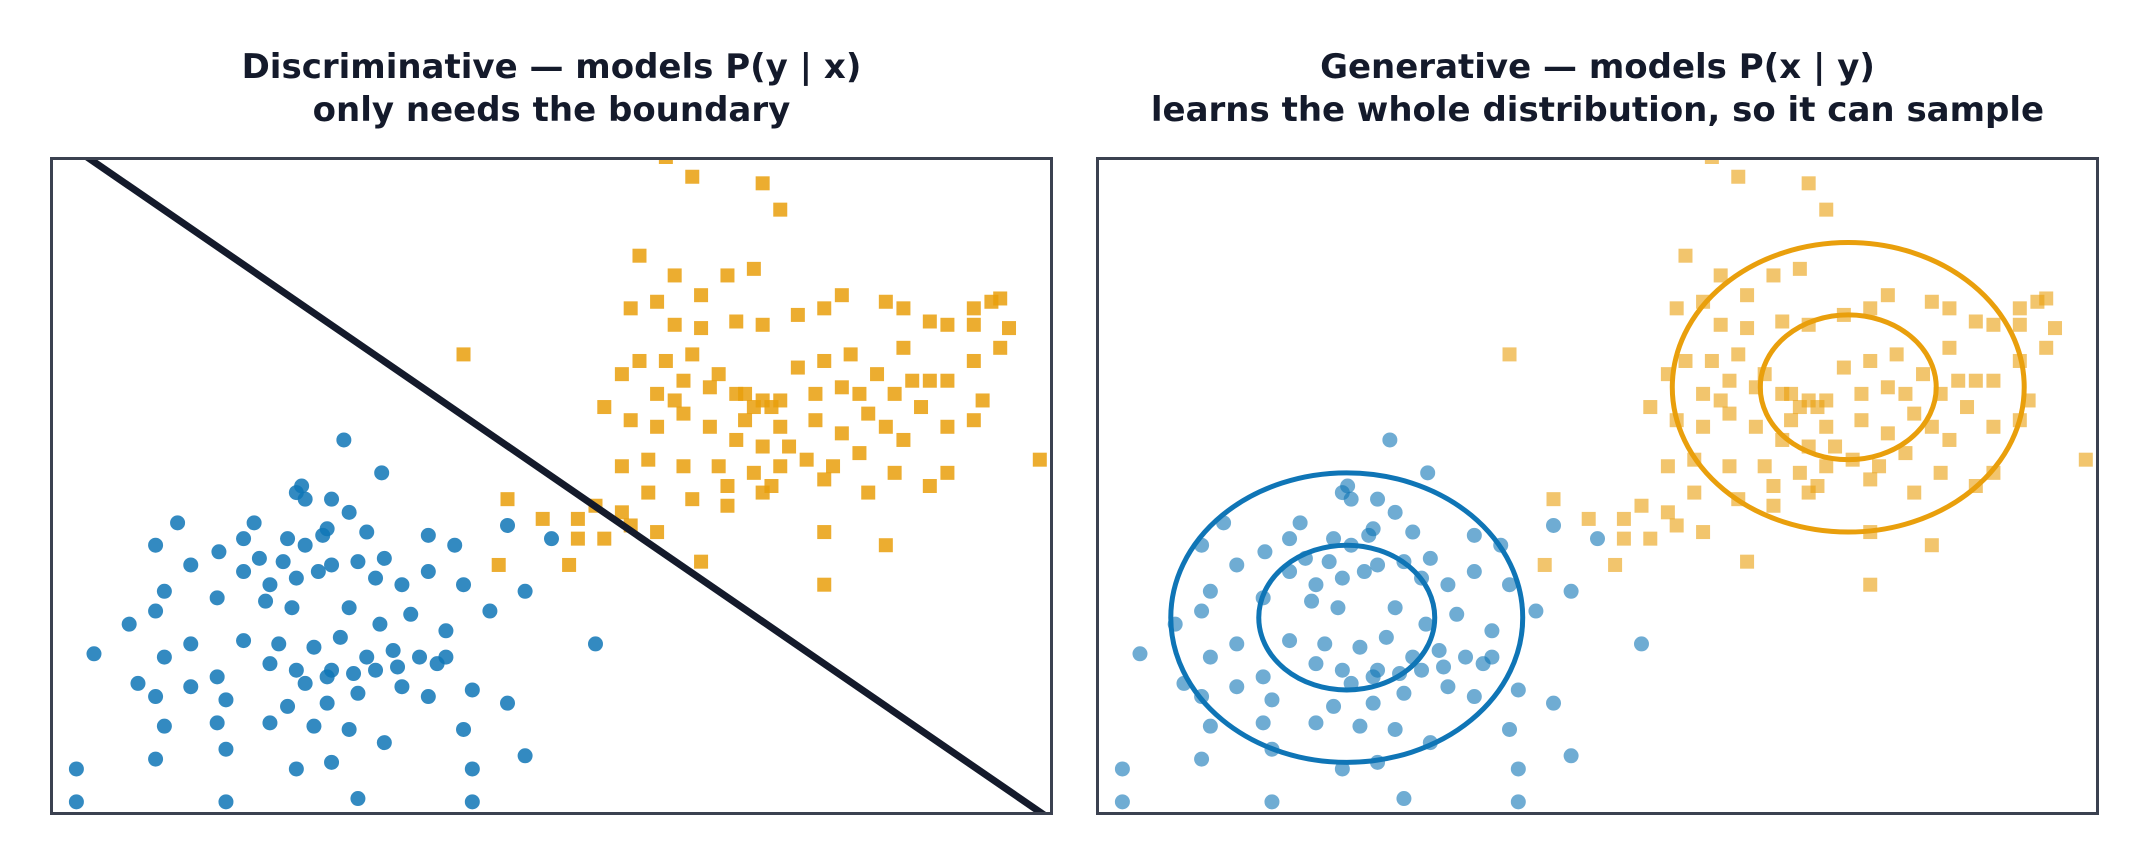 This screenshot has width=2142, height=863. What do you see at coordinates (1848, 387) in the screenshot?
I see `density-contour-class-b` at bounding box center [1848, 387].